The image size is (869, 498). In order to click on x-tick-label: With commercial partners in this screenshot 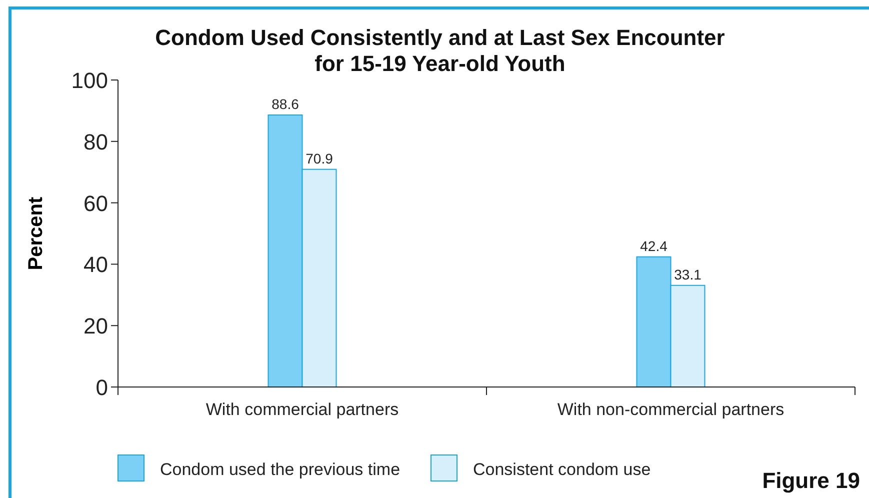, I will do `click(302, 409)`.